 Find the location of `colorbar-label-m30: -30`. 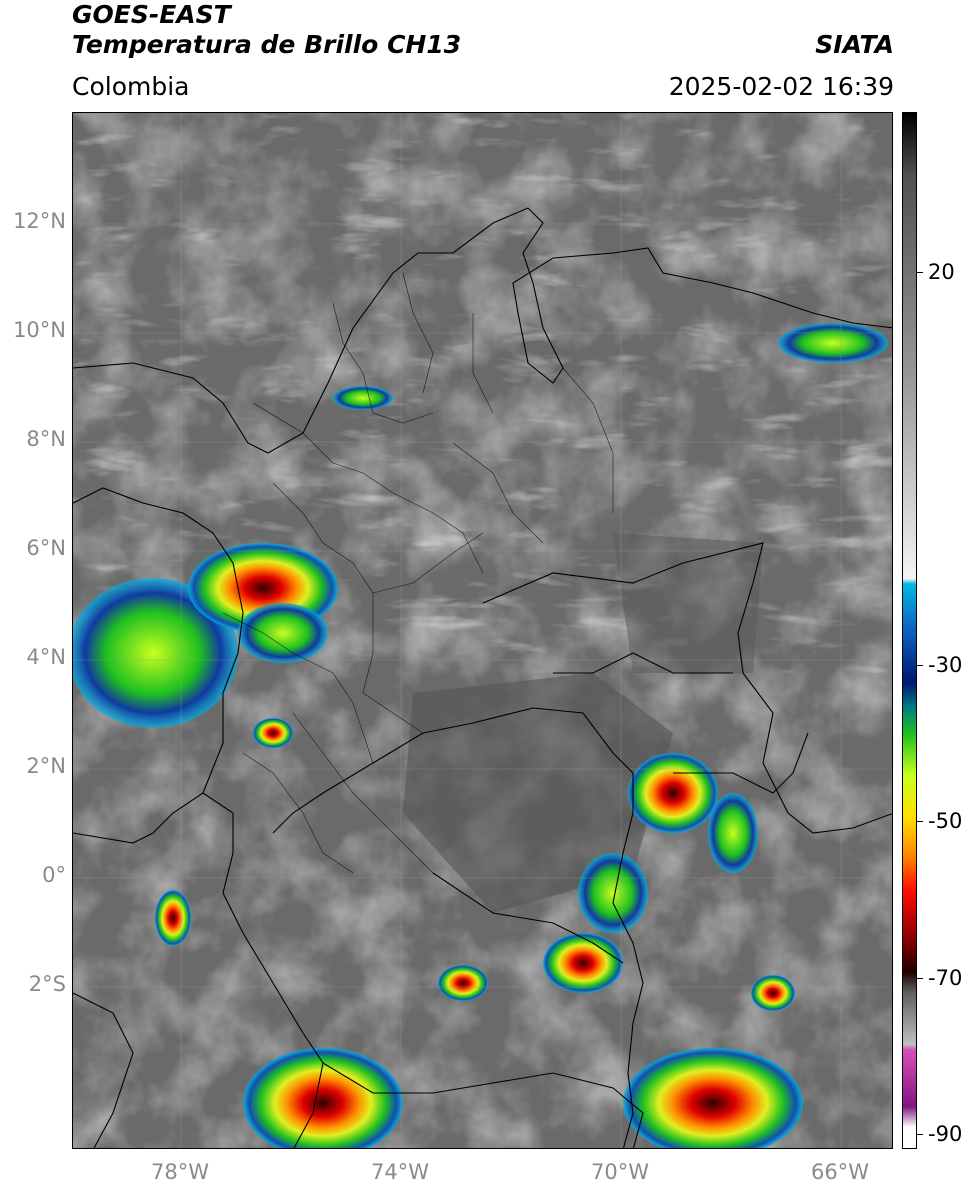

colorbar-label-m30: -30 is located at coordinates (945, 665).